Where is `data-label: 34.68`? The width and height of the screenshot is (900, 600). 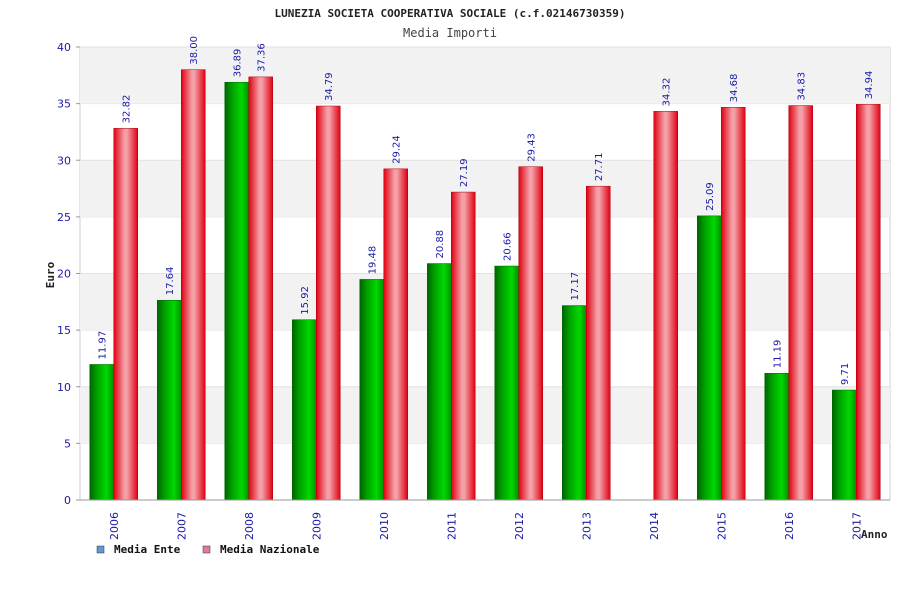 data-label: 34.68 is located at coordinates (734, 88).